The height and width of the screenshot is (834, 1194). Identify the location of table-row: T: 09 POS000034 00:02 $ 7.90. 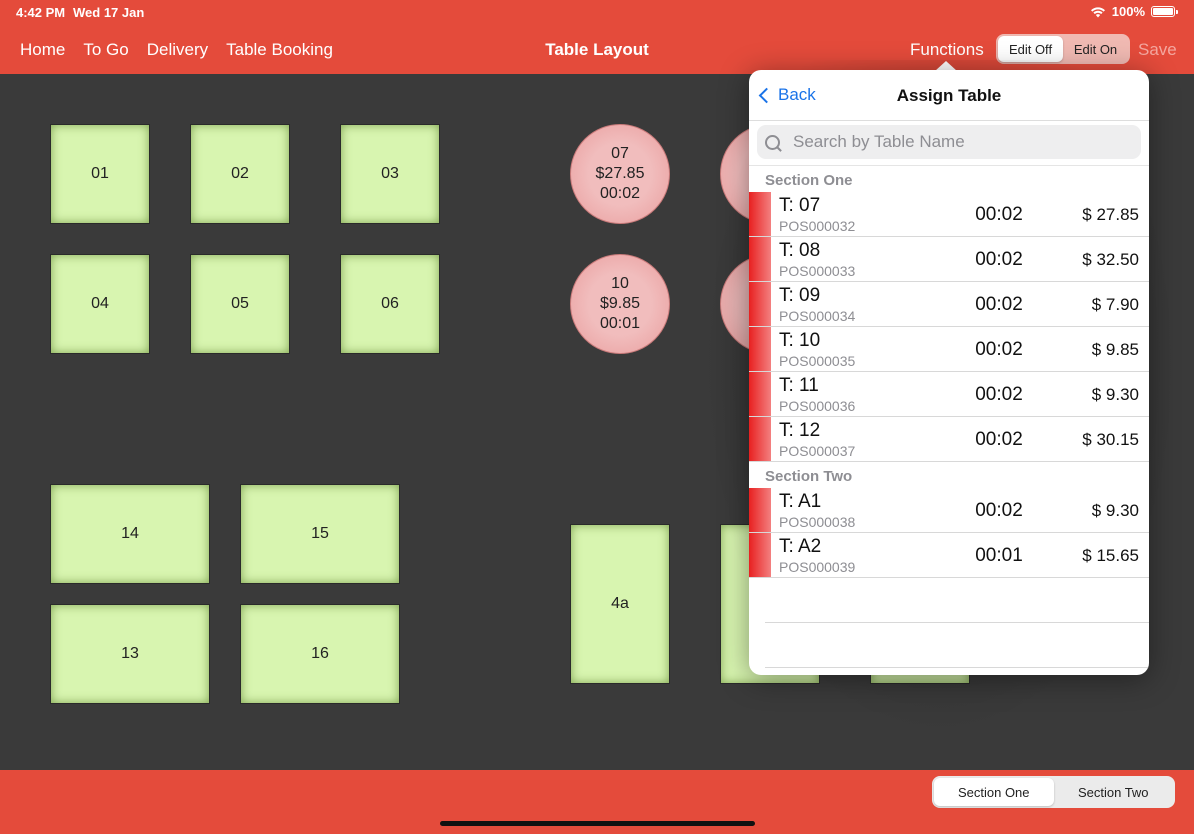
(949, 304).